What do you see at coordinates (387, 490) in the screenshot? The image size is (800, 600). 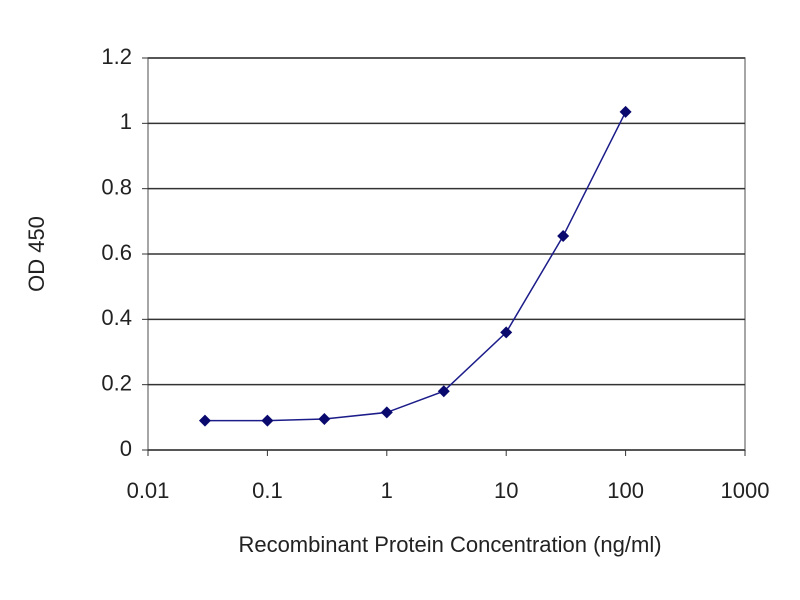 I see `x-tick-label: 1` at bounding box center [387, 490].